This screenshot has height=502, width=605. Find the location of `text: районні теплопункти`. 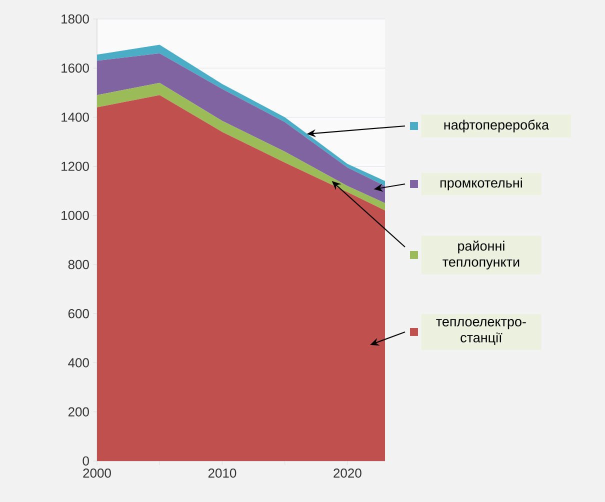

text: районні теплопункти is located at coordinates (481, 255).